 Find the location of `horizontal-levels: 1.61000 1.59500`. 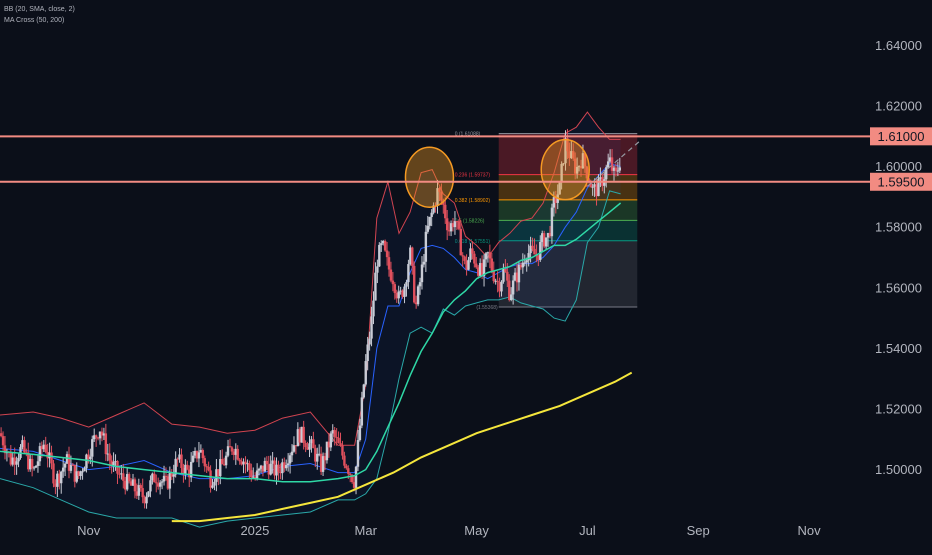

horizontal-levels: 1.61000 1.59500 is located at coordinates (466, 159).